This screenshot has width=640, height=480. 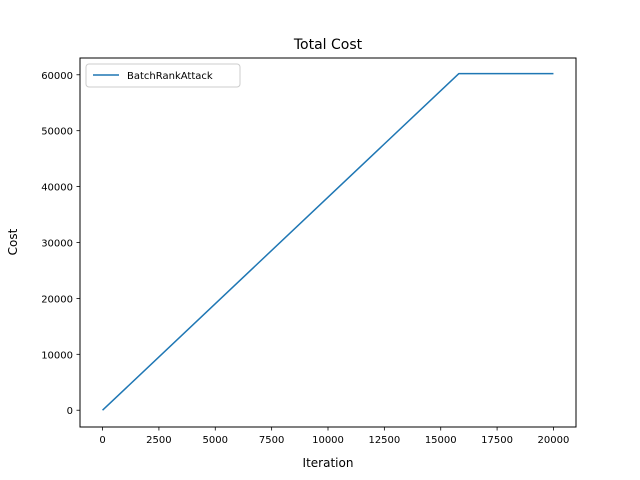 I want to click on y-tick-label: 60000, so click(x=57, y=76).